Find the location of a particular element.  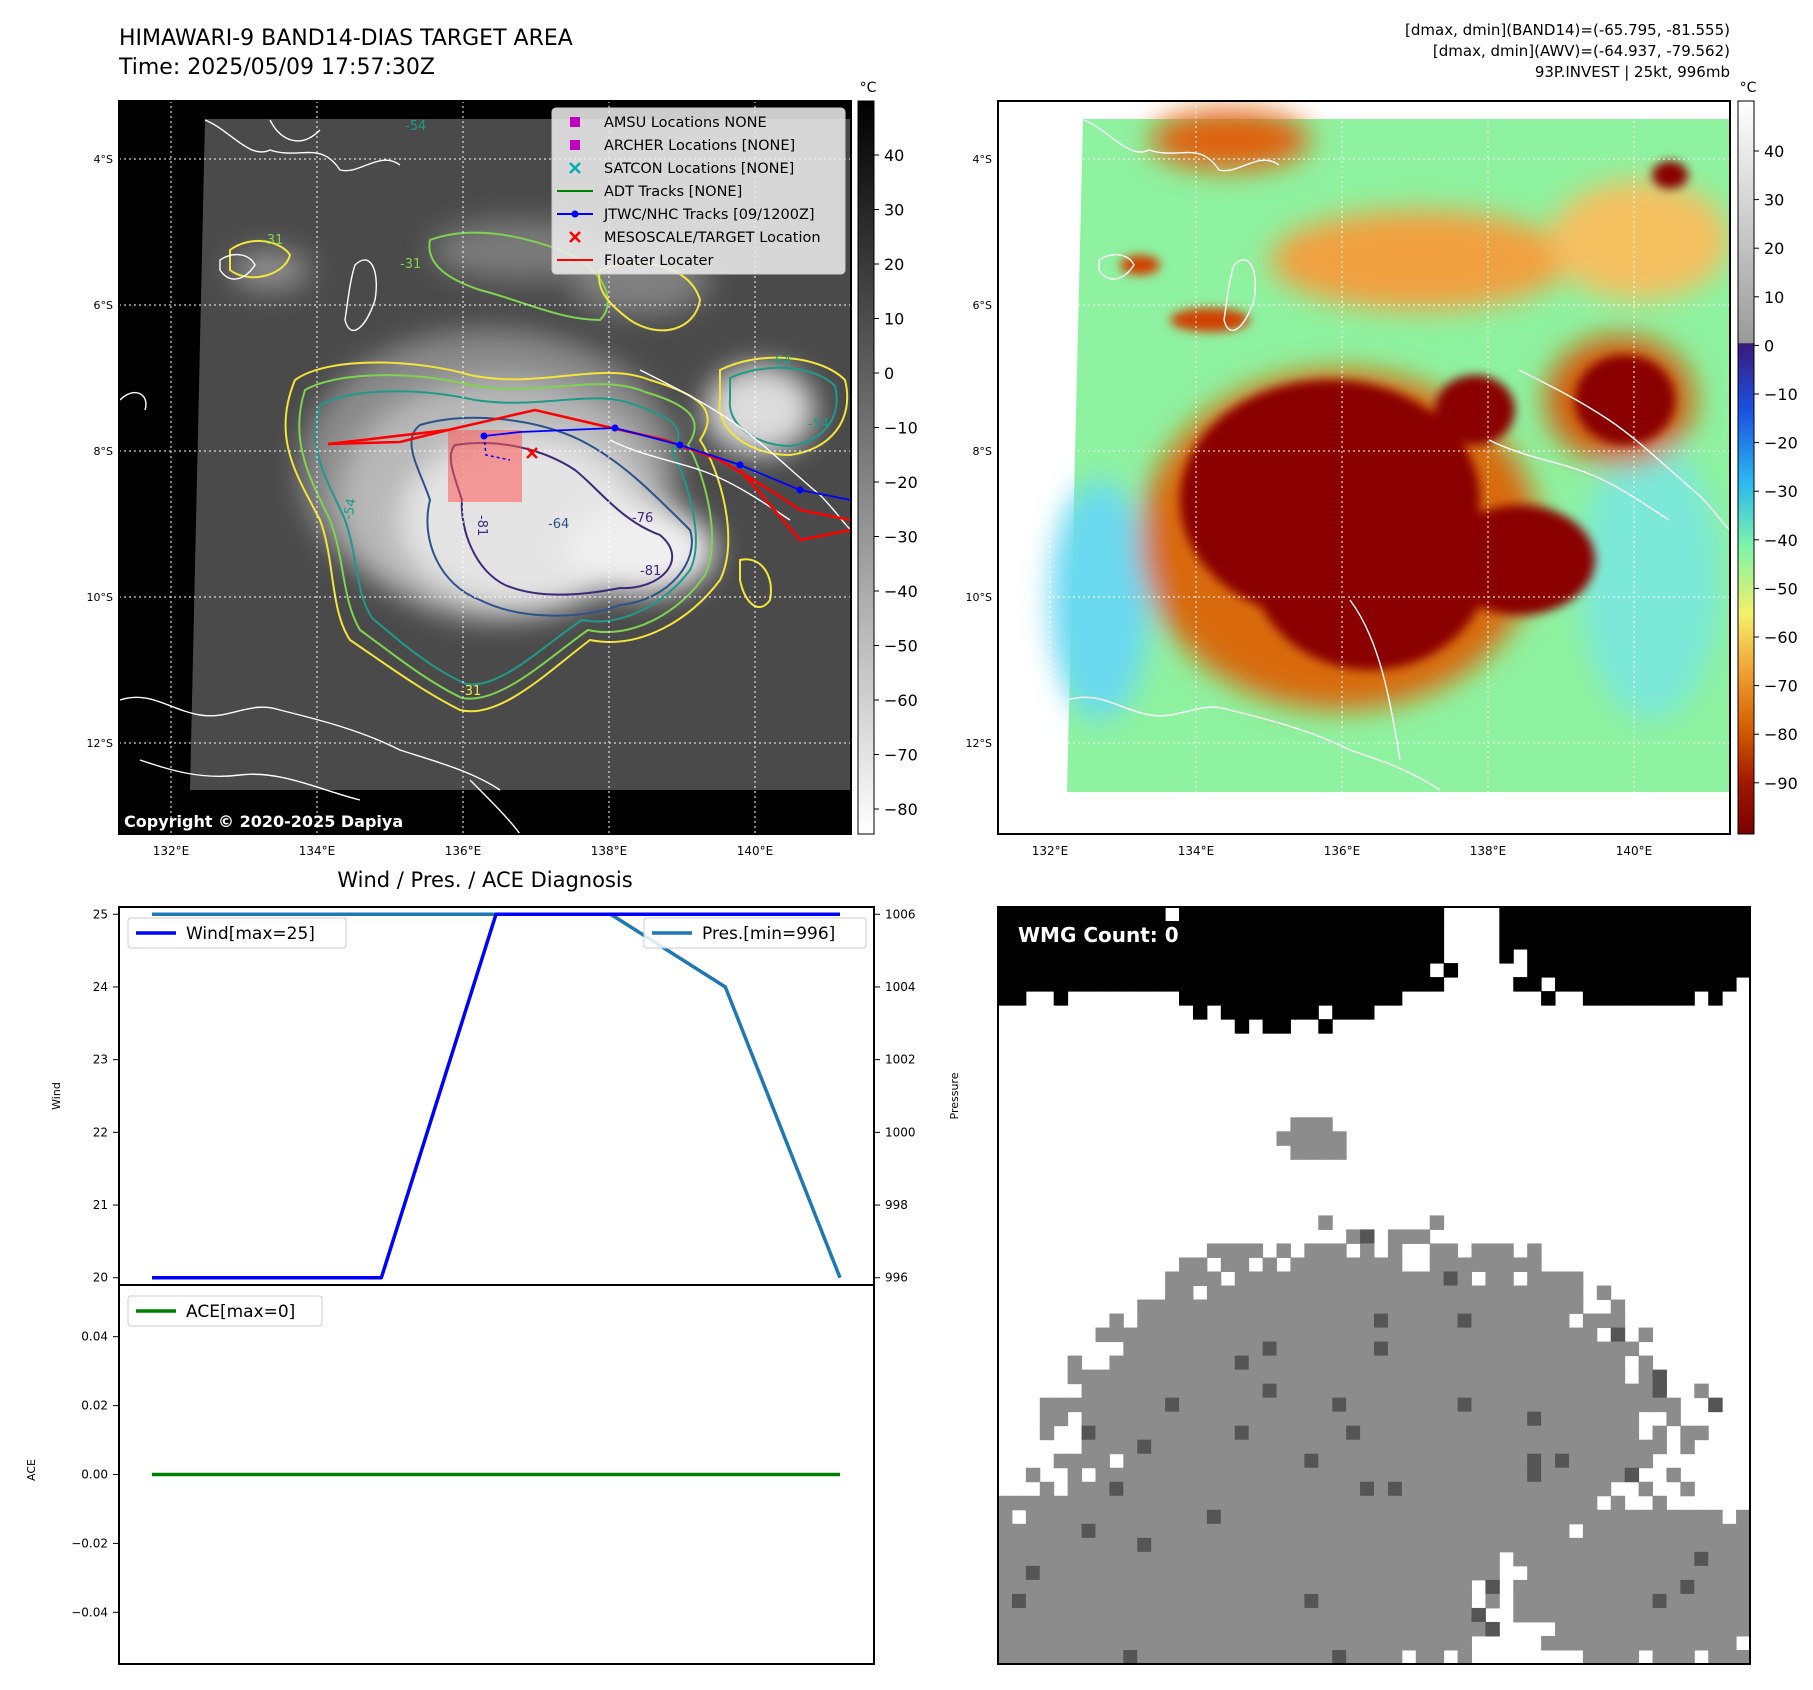

colorbar-tick-label: −70 is located at coordinates (901, 755).